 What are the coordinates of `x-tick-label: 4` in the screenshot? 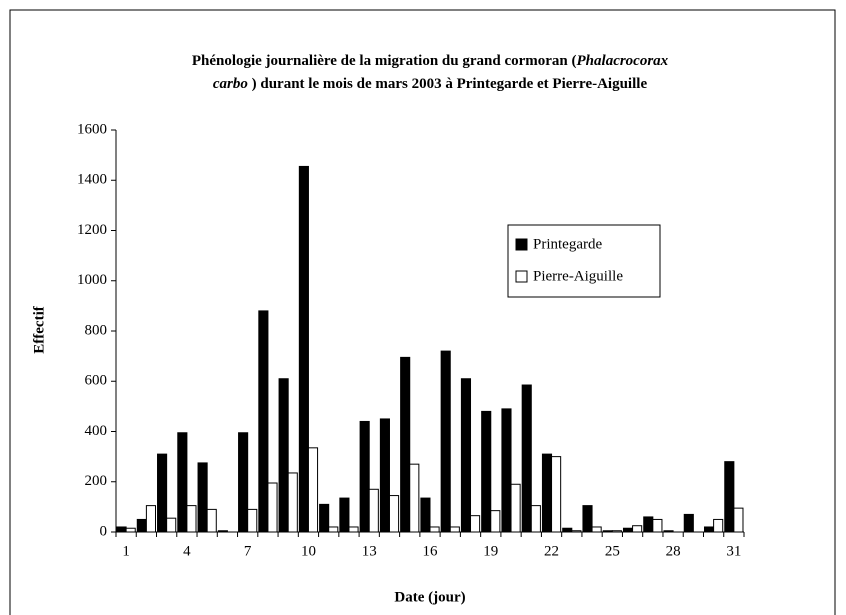 It's located at (187, 551).